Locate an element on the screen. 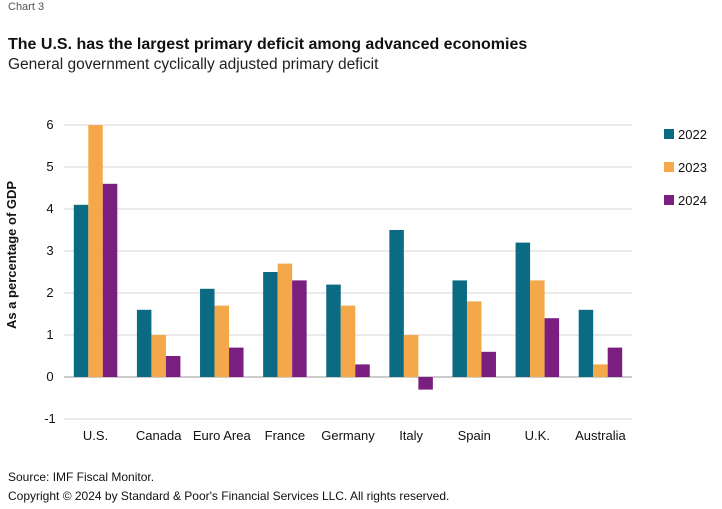 The image size is (722, 509). legend-label: 2024 is located at coordinates (692, 200).